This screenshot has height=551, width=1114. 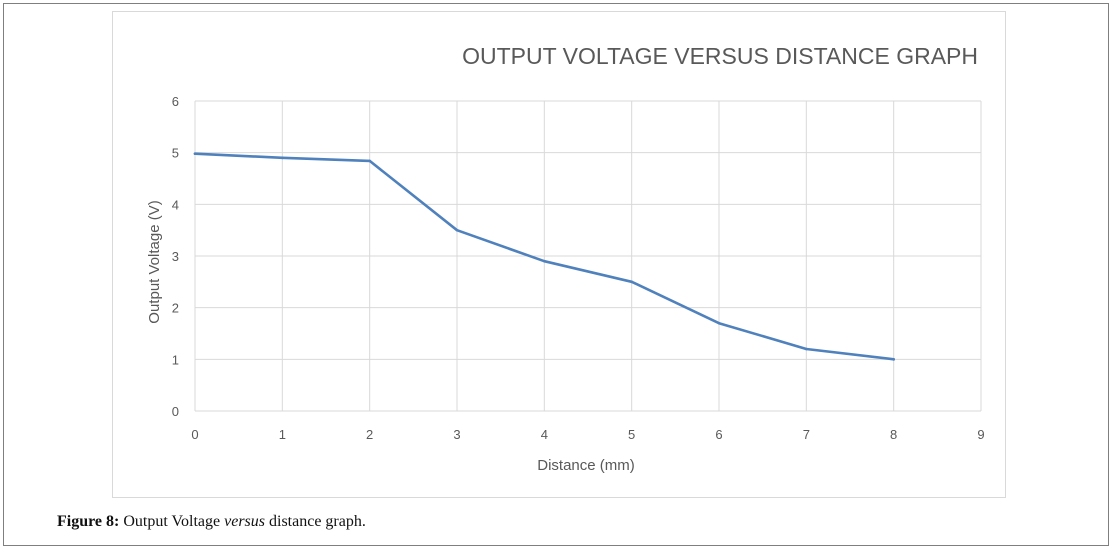 What do you see at coordinates (456, 434) in the screenshot?
I see `x-tick-label: 3` at bounding box center [456, 434].